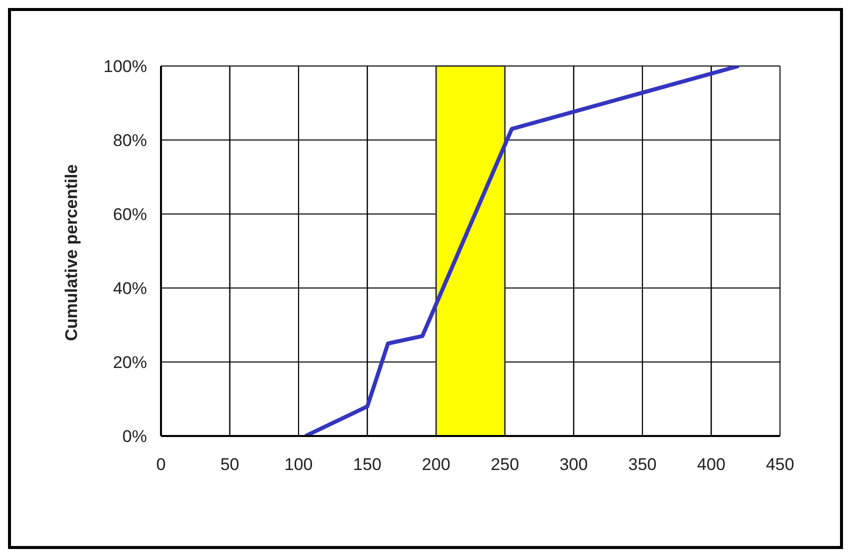 This screenshot has height=557, width=851. I want to click on y-axis-title: Cumulative percentile, so click(72, 252).